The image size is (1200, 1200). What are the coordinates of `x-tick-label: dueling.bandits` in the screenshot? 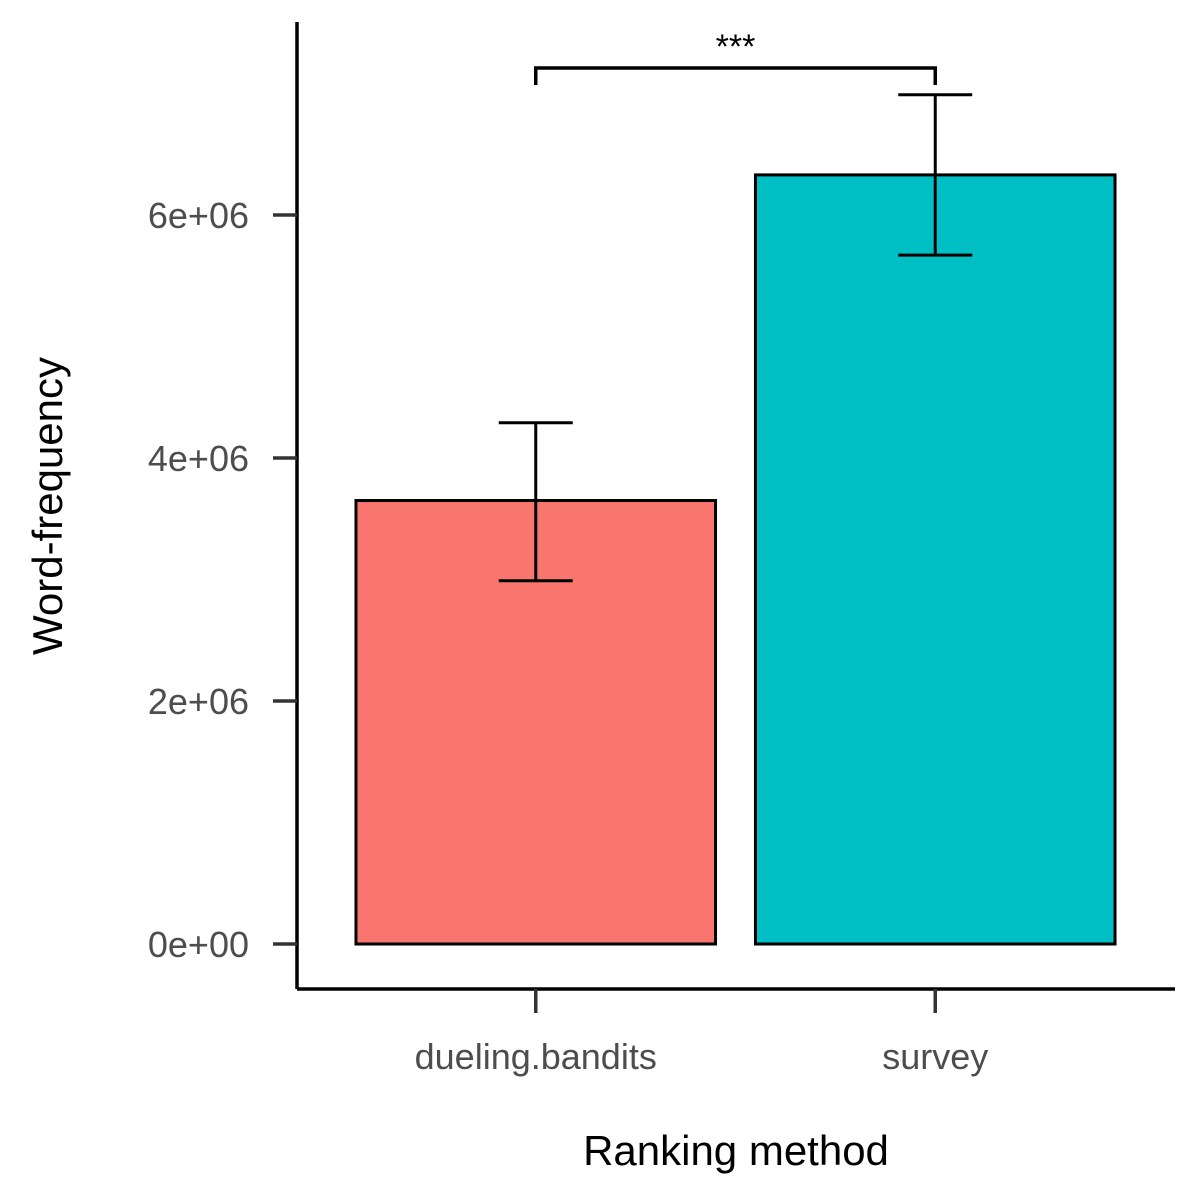 It's located at (536, 1056).